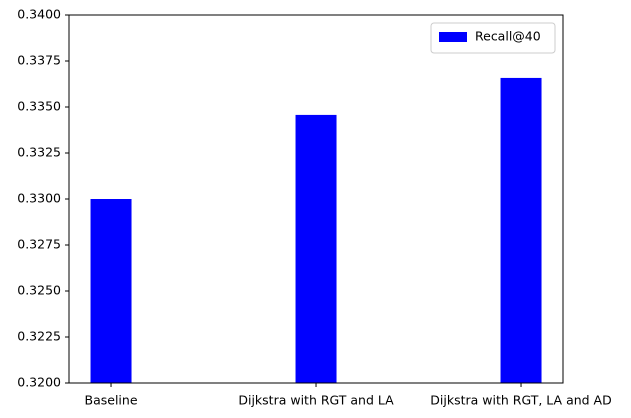 This screenshot has height=418, width=631. Describe the element at coordinates (453, 37) in the screenshot. I see `legend-swatch` at that location.